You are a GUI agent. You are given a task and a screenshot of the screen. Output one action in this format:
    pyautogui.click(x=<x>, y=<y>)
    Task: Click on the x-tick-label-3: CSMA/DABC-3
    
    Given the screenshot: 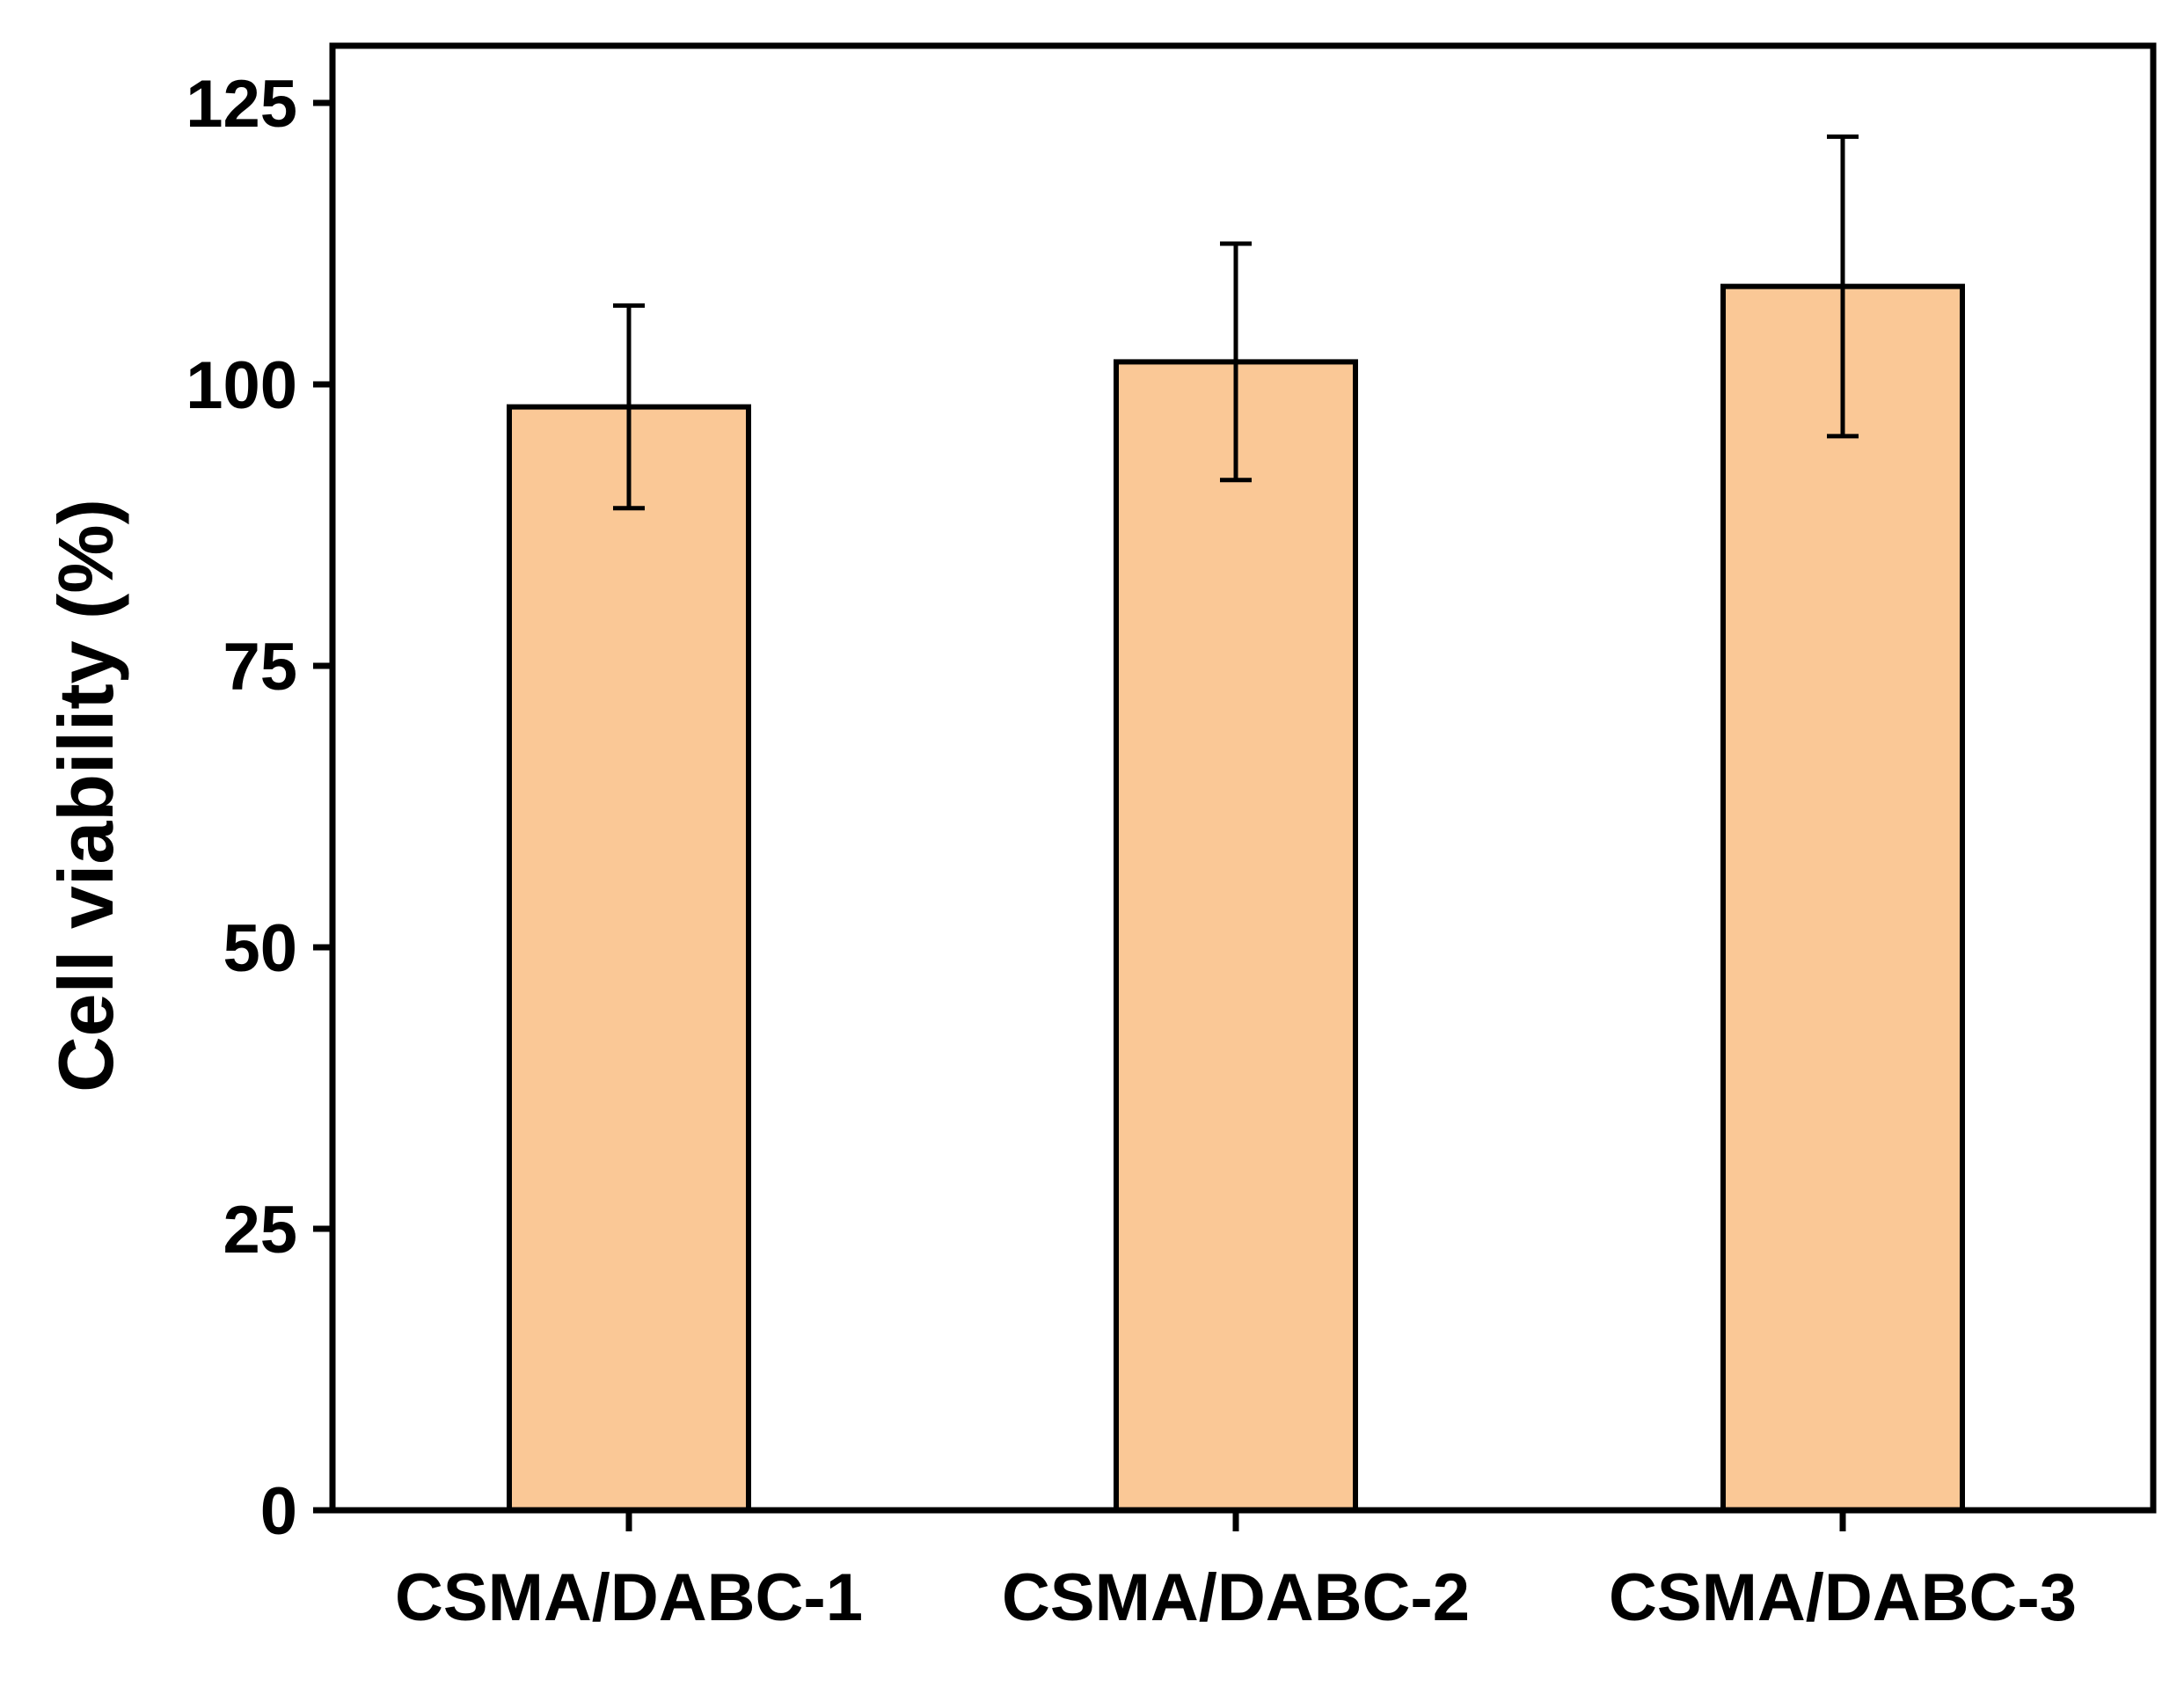 What is the action you would take?
    pyautogui.click(x=1843, y=1597)
    